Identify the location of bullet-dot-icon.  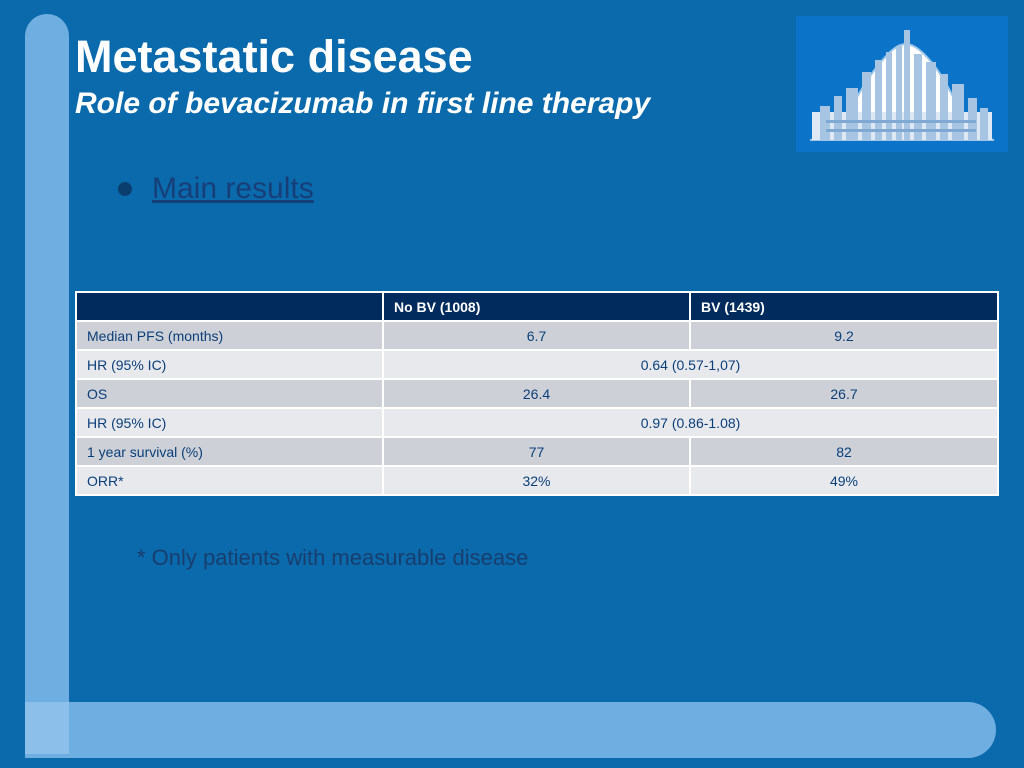
(125, 189).